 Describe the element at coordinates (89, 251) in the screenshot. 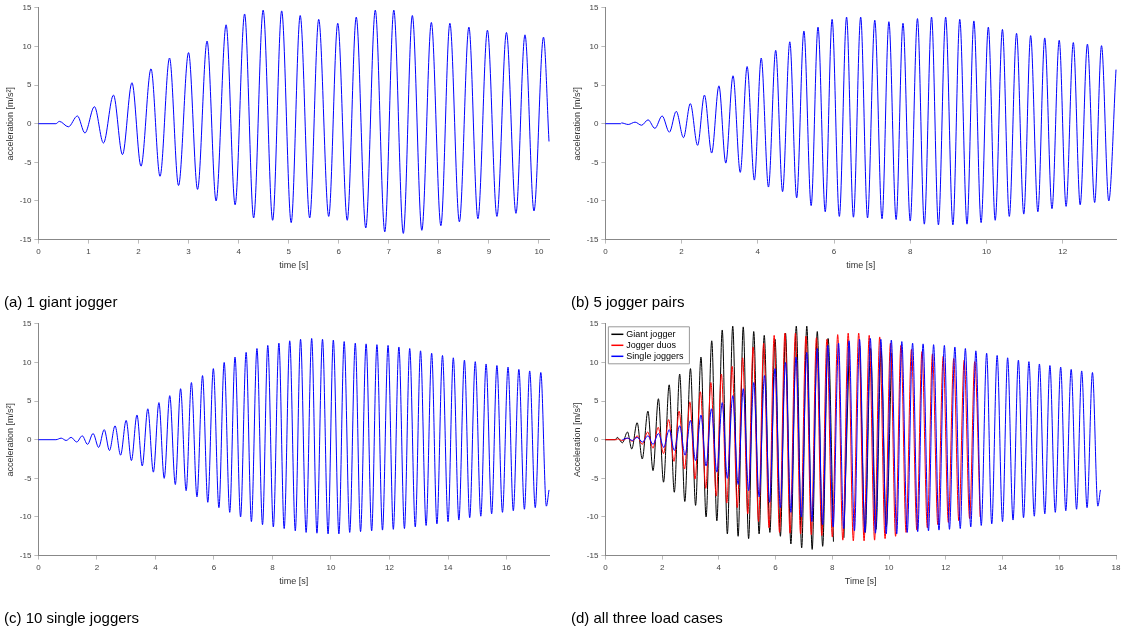

I see `x-tick-label: 1` at that location.